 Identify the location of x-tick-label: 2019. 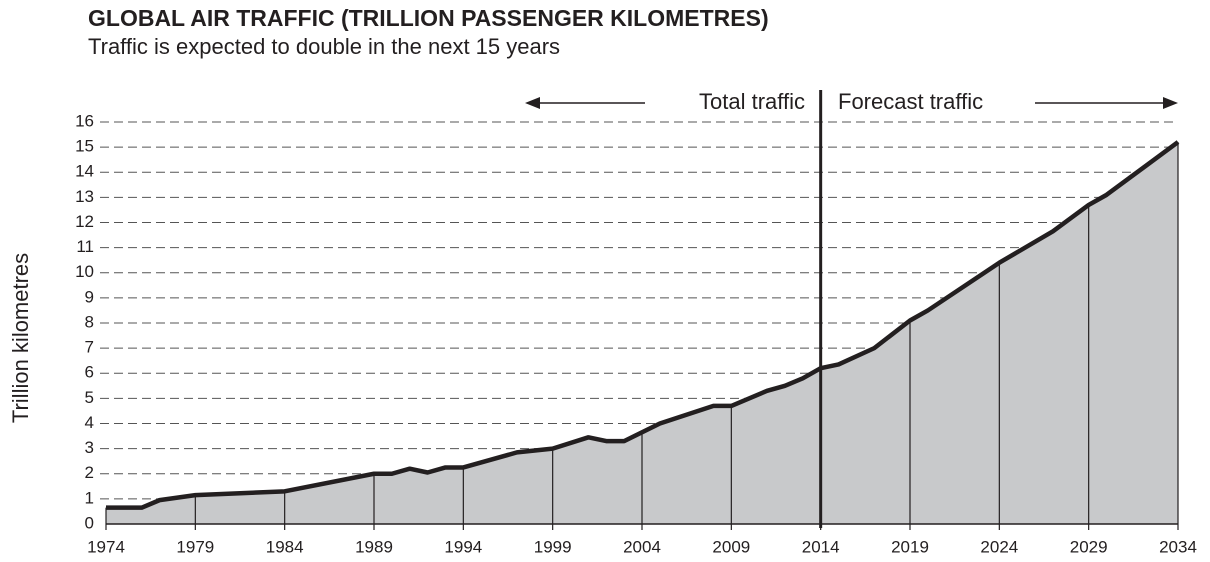
(910, 546).